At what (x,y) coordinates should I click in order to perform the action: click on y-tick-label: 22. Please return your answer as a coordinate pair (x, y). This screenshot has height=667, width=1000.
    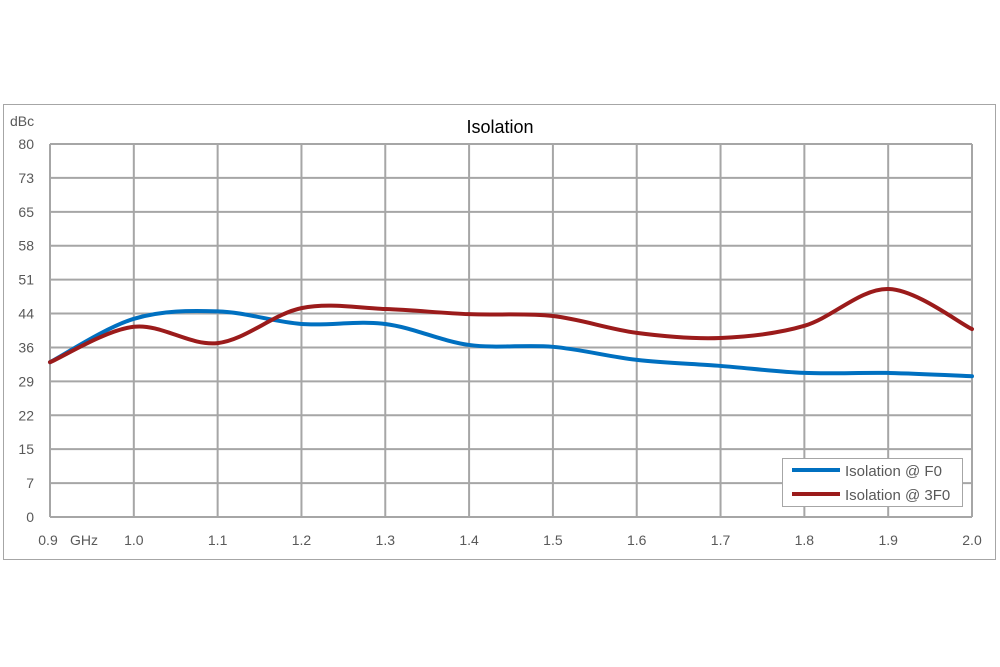
    Looking at the image, I should click on (26, 415).